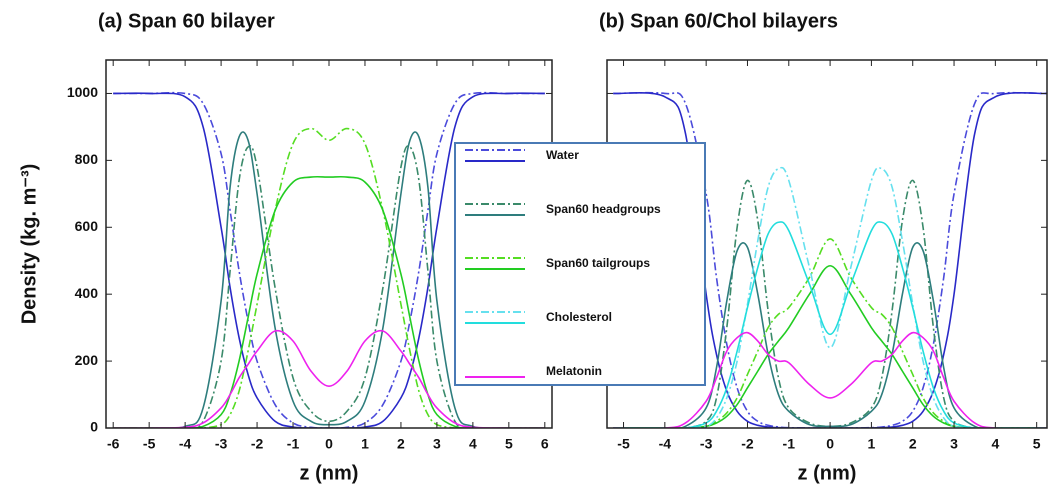 The width and height of the screenshot is (1051, 499). I want to click on y-tick-label: 200, so click(87, 360).